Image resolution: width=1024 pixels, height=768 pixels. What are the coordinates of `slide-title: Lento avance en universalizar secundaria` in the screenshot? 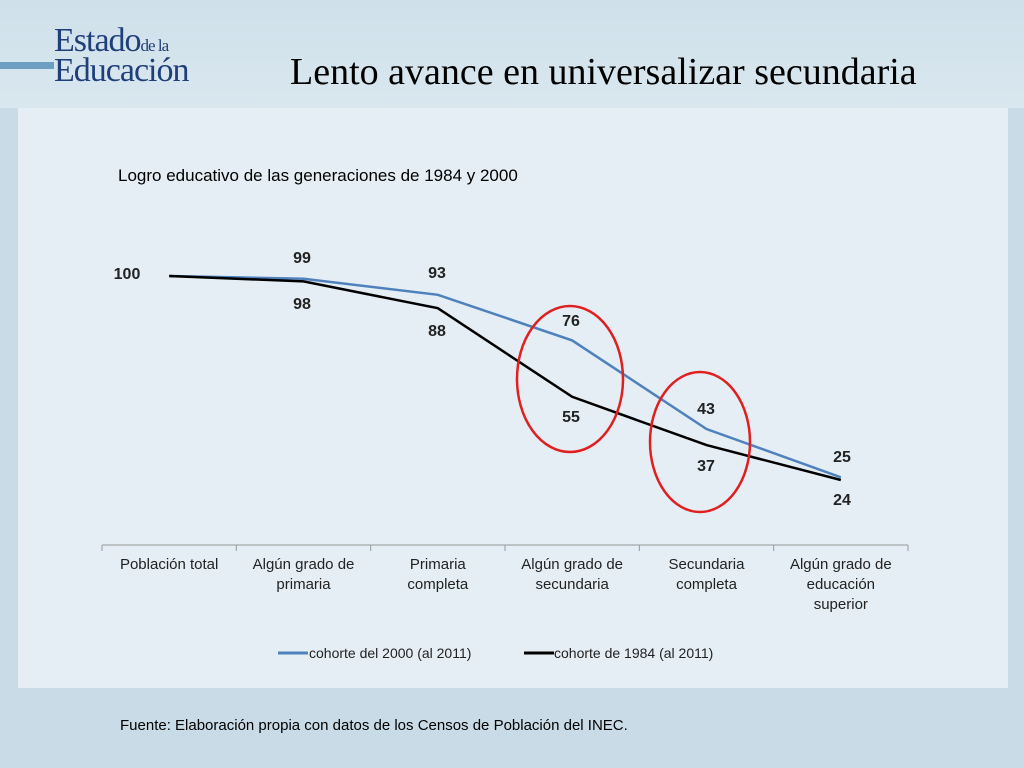 It's located at (603, 72).